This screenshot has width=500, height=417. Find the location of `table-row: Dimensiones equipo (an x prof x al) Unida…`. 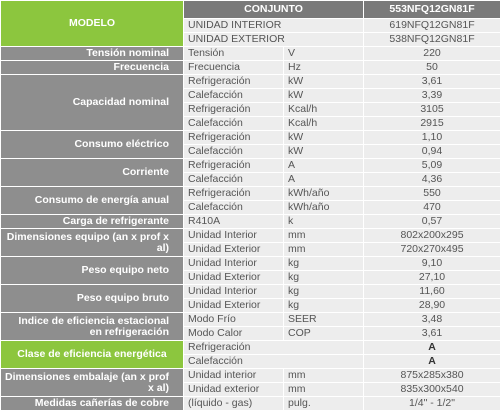

table-row: Dimensiones equipo (an x prof x al) Unida… is located at coordinates (250, 242).